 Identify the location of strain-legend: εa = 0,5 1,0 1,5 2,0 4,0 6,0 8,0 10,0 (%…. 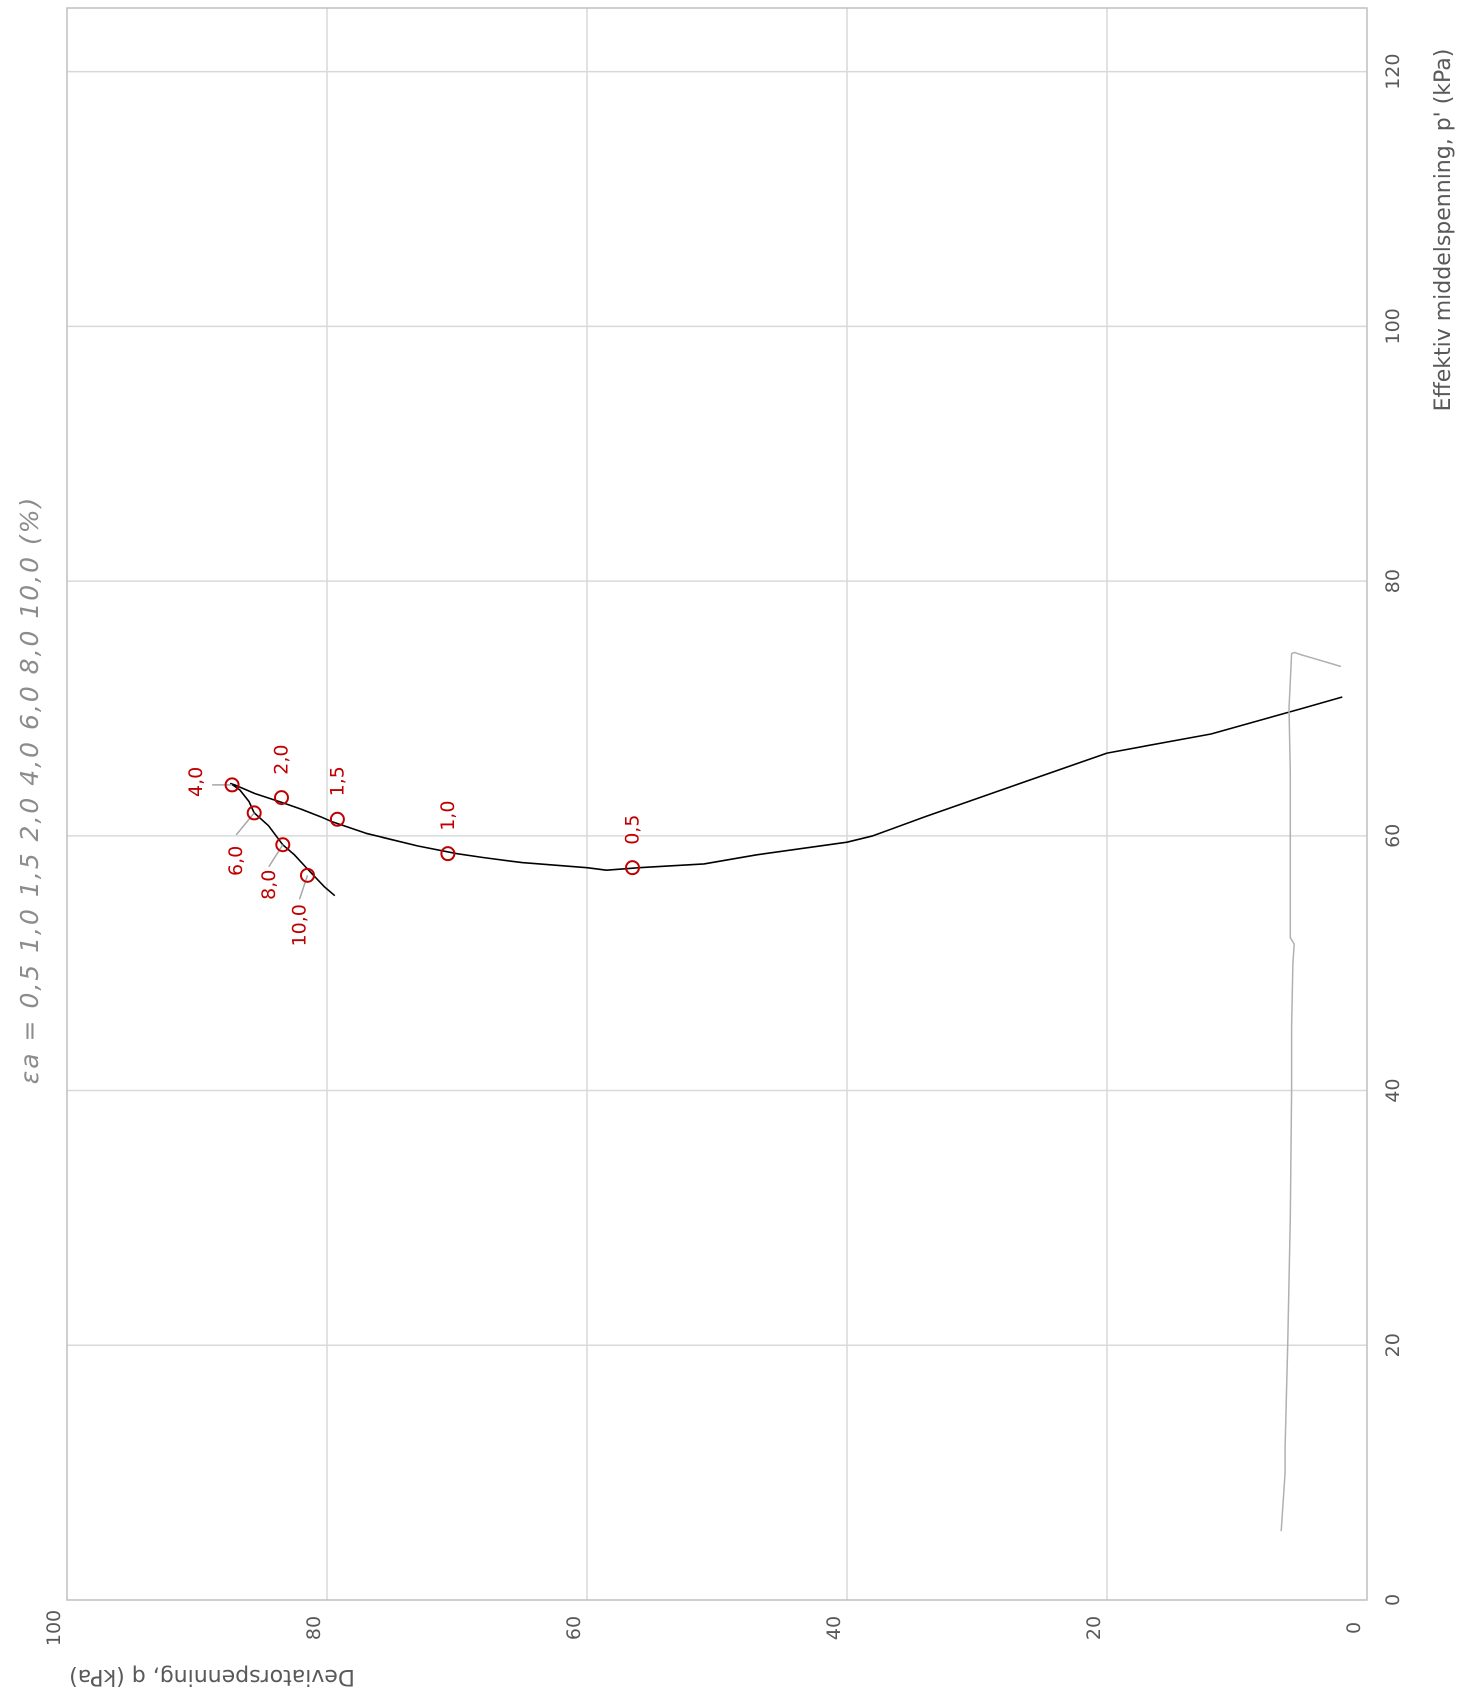
(29, 790).